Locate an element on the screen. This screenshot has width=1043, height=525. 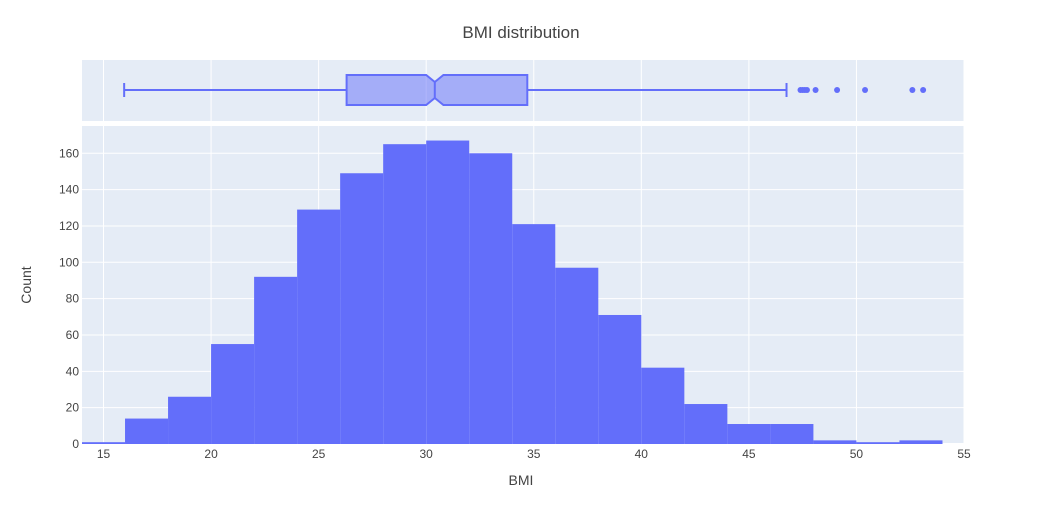
chart-title: BMI distribution is located at coordinates (520, 32).